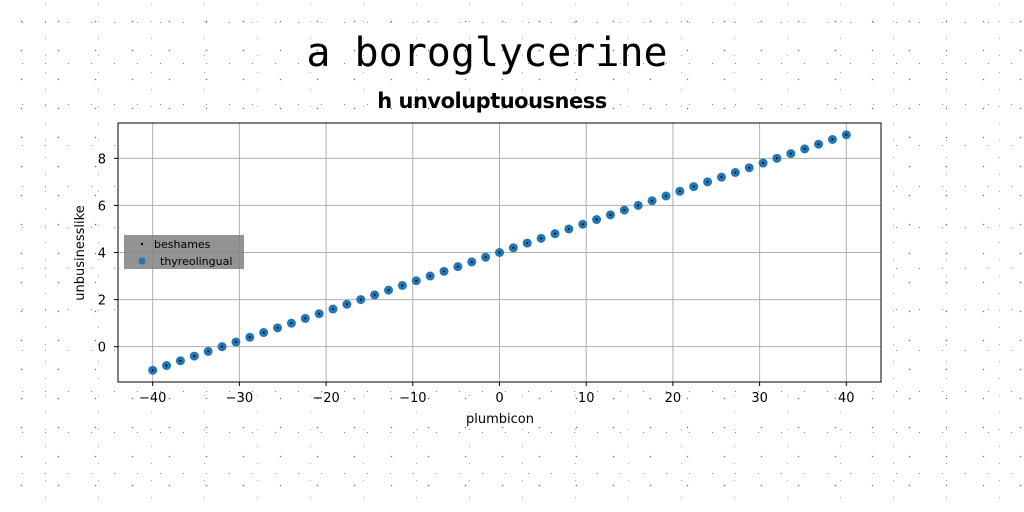  What do you see at coordinates (80, 252) in the screenshot?
I see `y-axis-label: unbusinesslike` at bounding box center [80, 252].